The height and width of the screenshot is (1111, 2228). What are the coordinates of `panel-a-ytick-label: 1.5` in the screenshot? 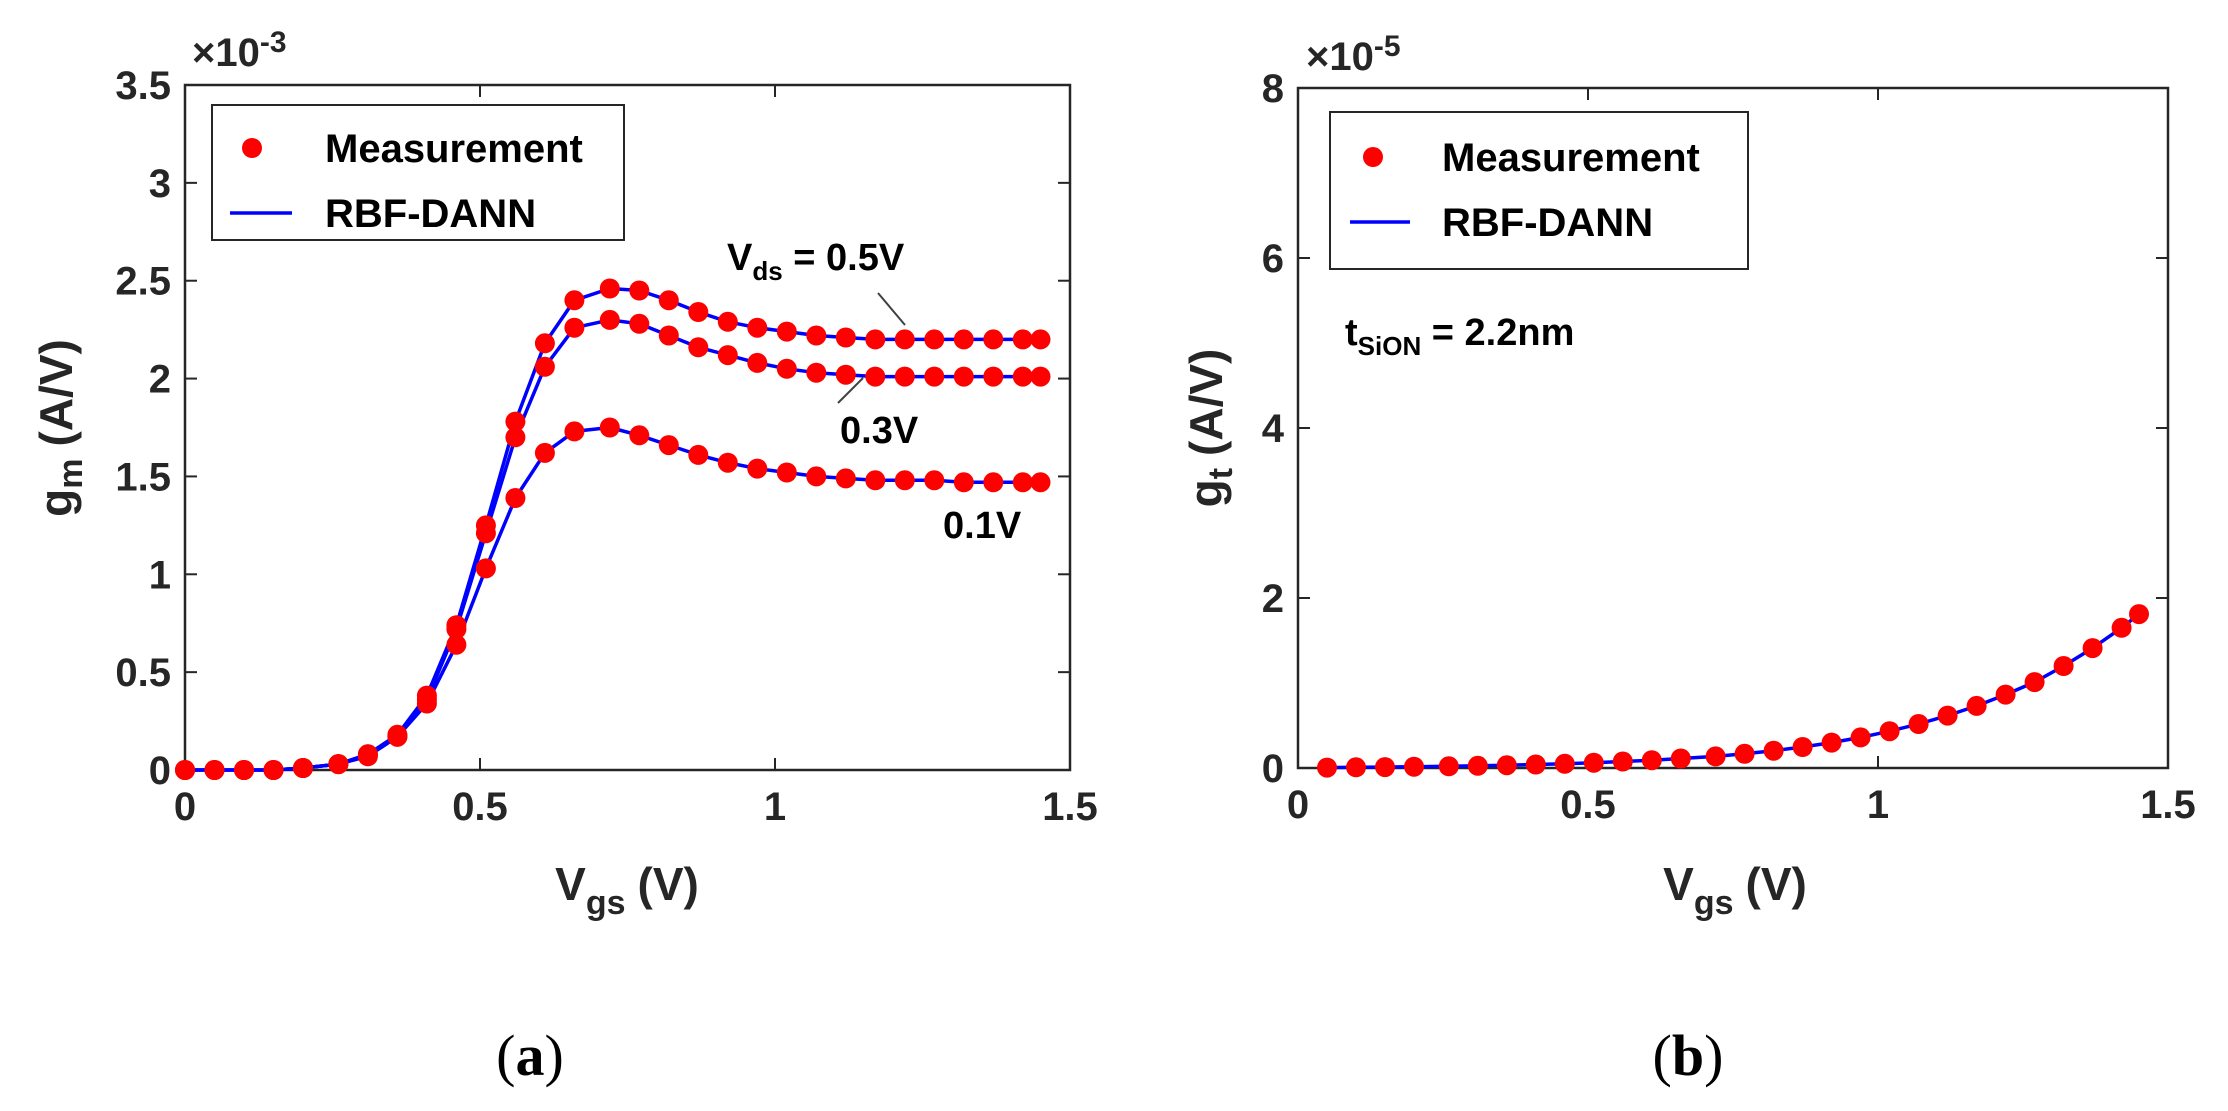 It's located at (143, 477).